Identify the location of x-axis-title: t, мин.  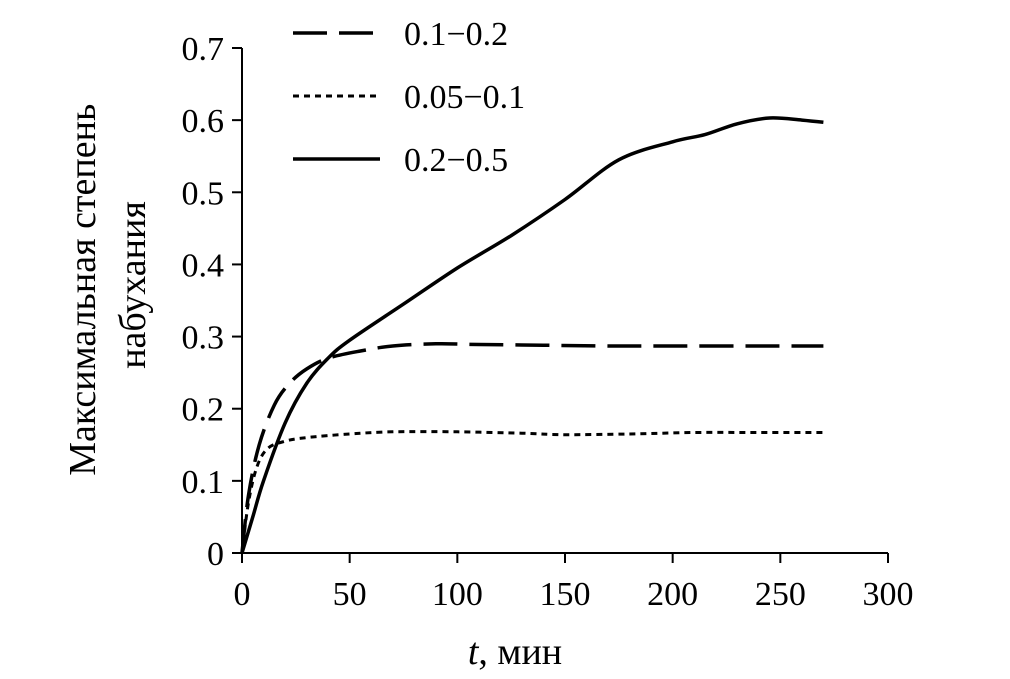
(515, 652).